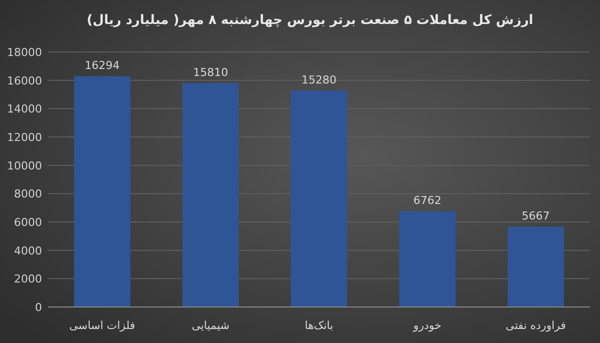  I want to click on x-tick-label: فراورده نفتی, so click(536, 325).